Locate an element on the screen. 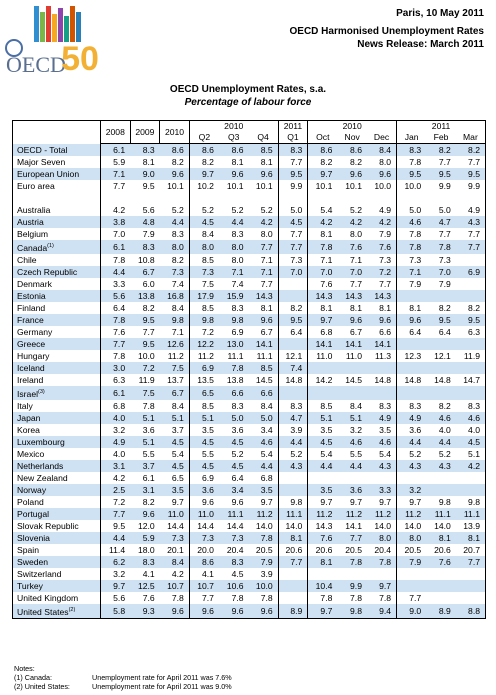 The width and height of the screenshot is (496, 695). cell: 5.1 is located at coordinates (352, 417).